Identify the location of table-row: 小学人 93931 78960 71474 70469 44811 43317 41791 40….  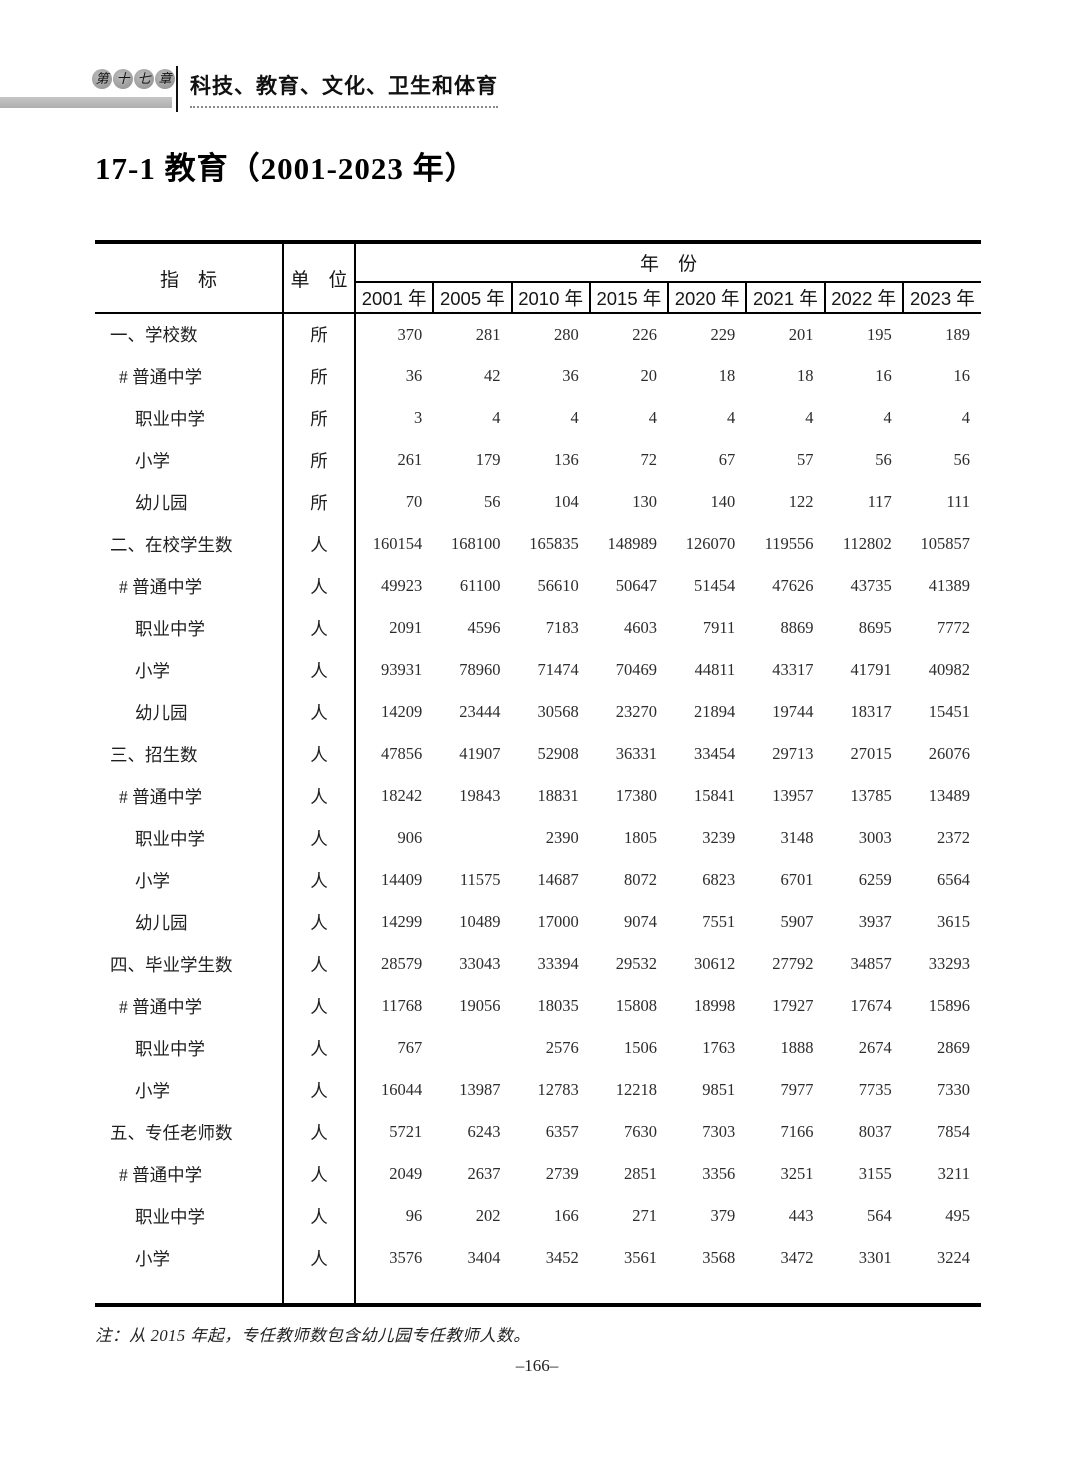
(538, 670).